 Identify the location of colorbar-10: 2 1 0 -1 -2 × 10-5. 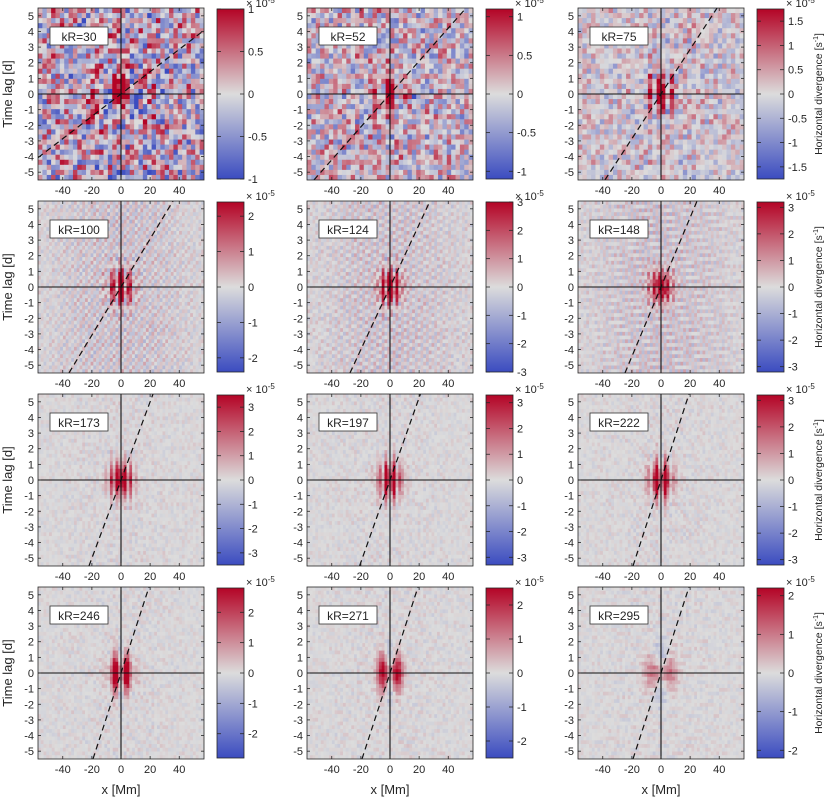
(245, 667).